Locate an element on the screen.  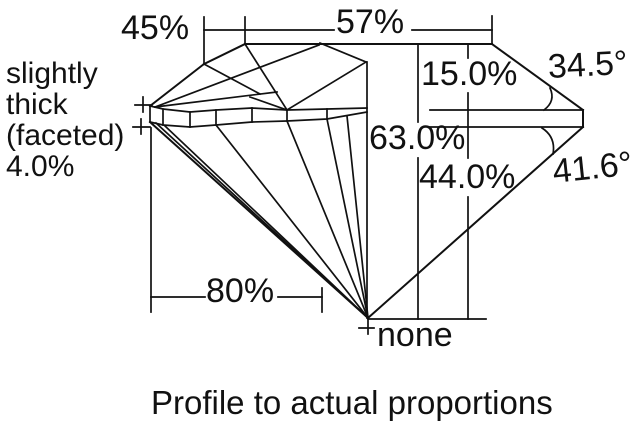
crown-angle-arc is located at coordinates (547, 99).